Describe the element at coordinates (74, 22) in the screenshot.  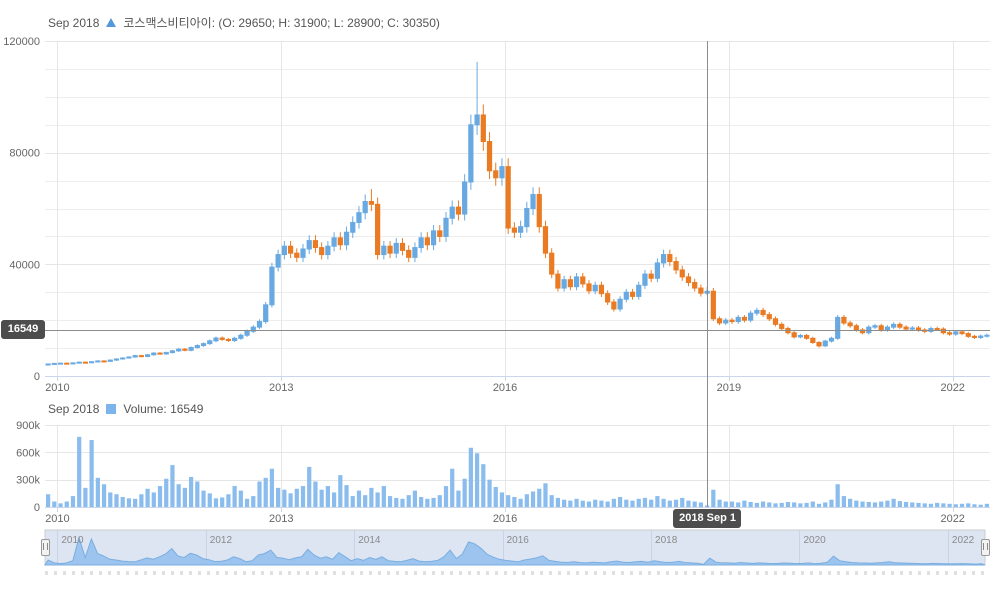
I see `hover-date-label: Sep 2018` at that location.